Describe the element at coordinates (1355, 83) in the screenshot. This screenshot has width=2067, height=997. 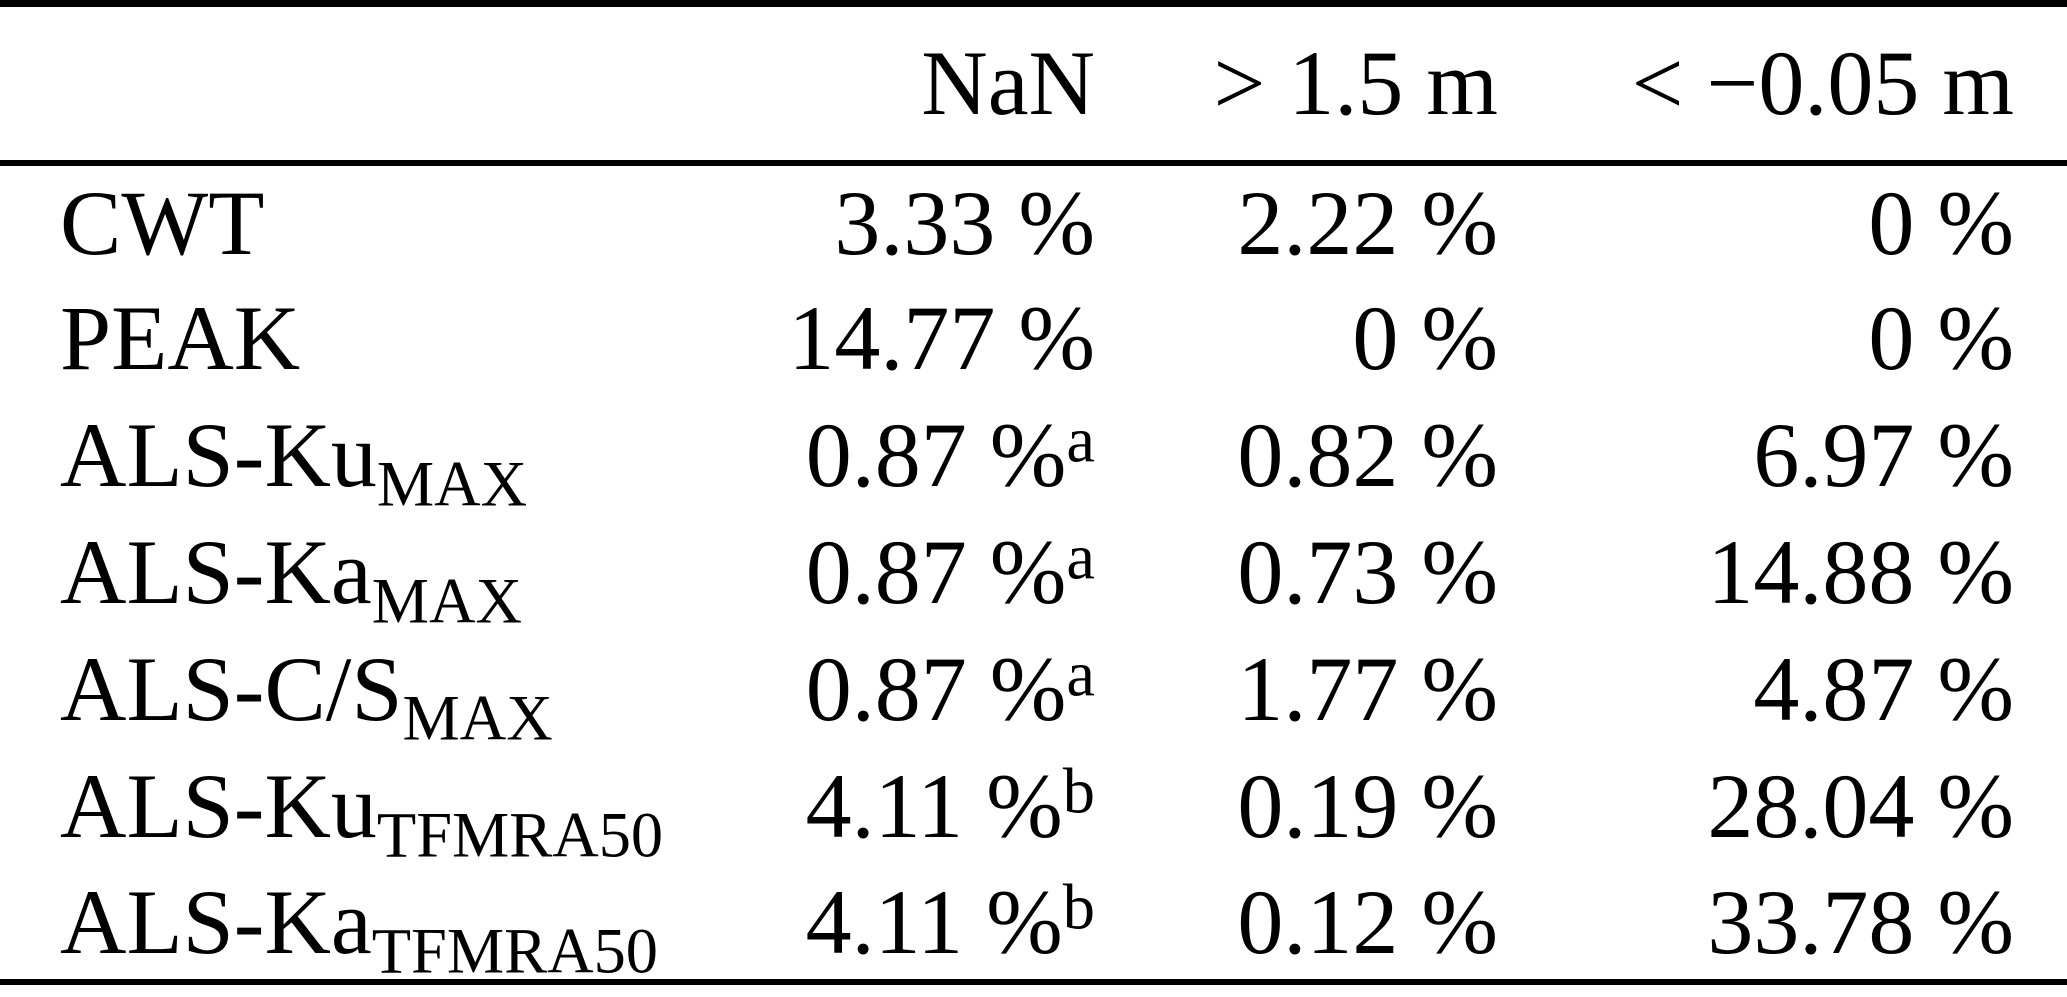
I see `column-header-gt-1.5m: > 1.5 m` at that location.